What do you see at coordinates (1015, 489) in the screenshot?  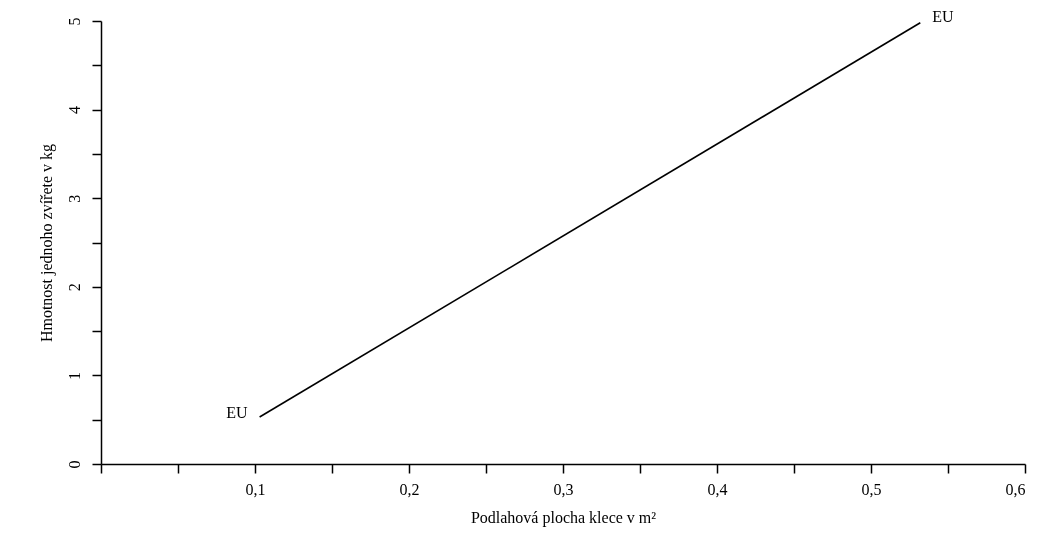 I see `x-tick-label: 0,6` at bounding box center [1015, 489].